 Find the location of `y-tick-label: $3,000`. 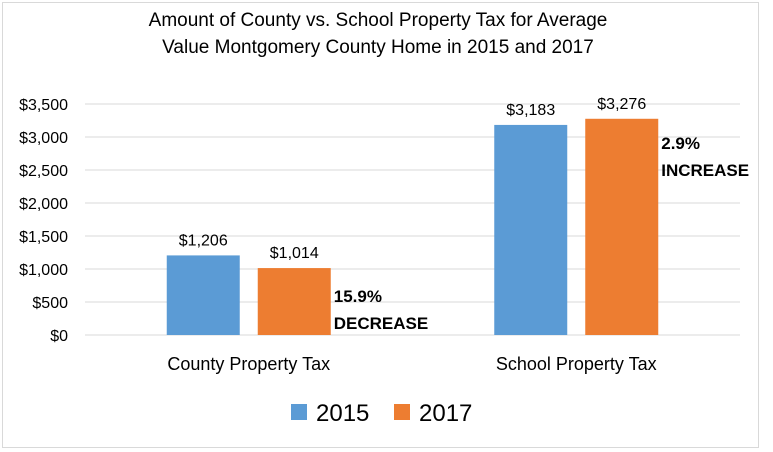

y-tick-label: $3,000 is located at coordinates (43, 138).